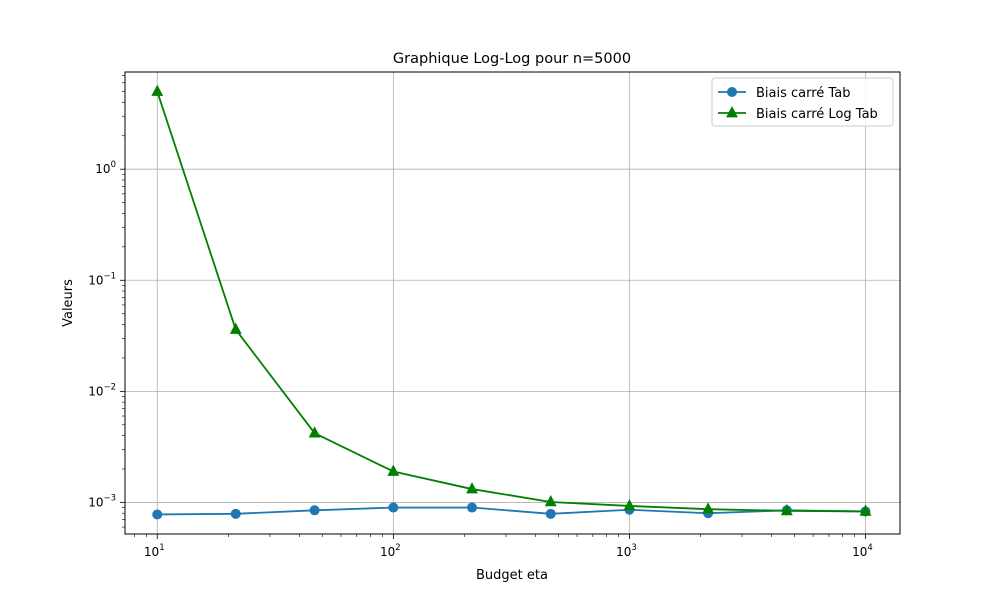 The width and height of the screenshot is (1000, 604). What do you see at coordinates (95, 280) in the screenshot?
I see `y-tick-base-1: 10` at bounding box center [95, 280].